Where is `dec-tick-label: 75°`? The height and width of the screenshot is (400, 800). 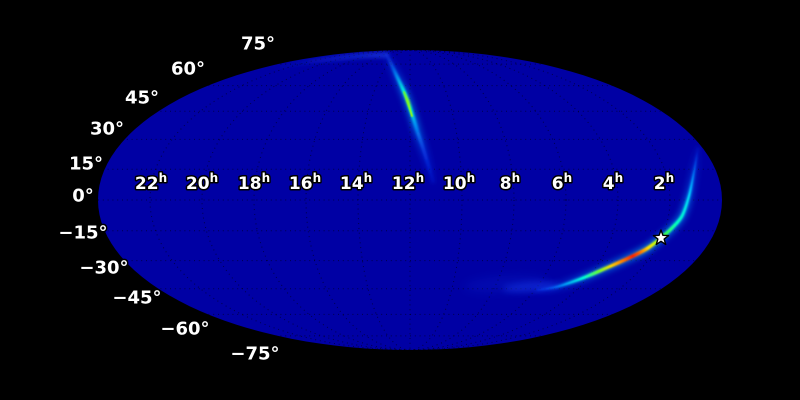 dec-tick-label: 75° is located at coordinates (258, 43).